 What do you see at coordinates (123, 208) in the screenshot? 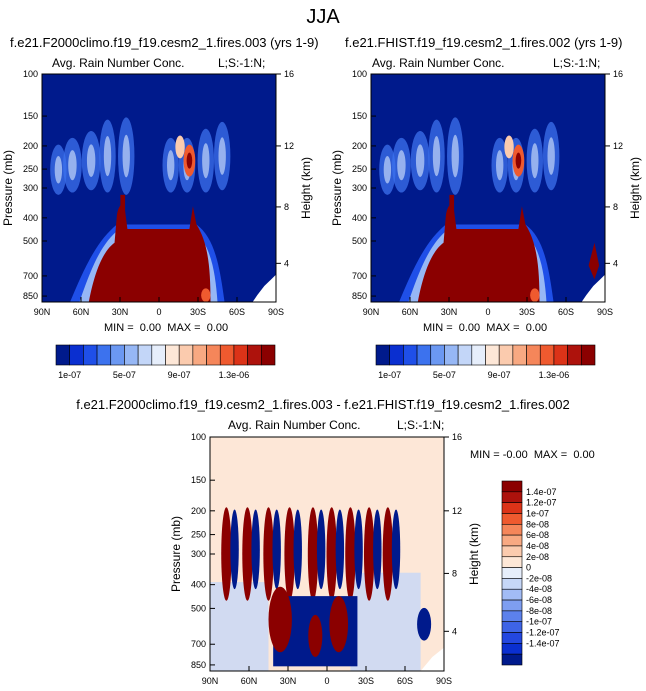
I see `field-plume` at bounding box center [123, 208].